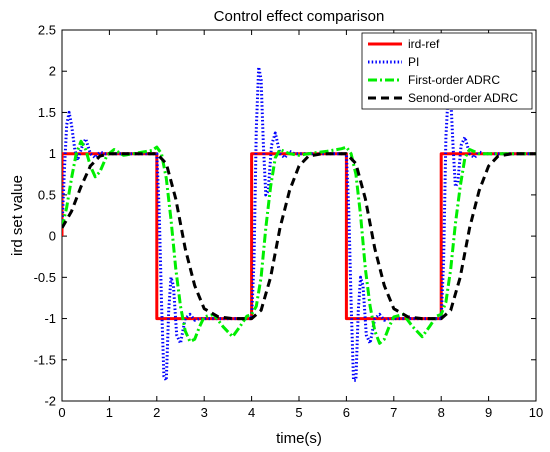 This screenshot has height=452, width=550. What do you see at coordinates (488, 412) in the screenshot?
I see `x-tick-label: 9` at bounding box center [488, 412].